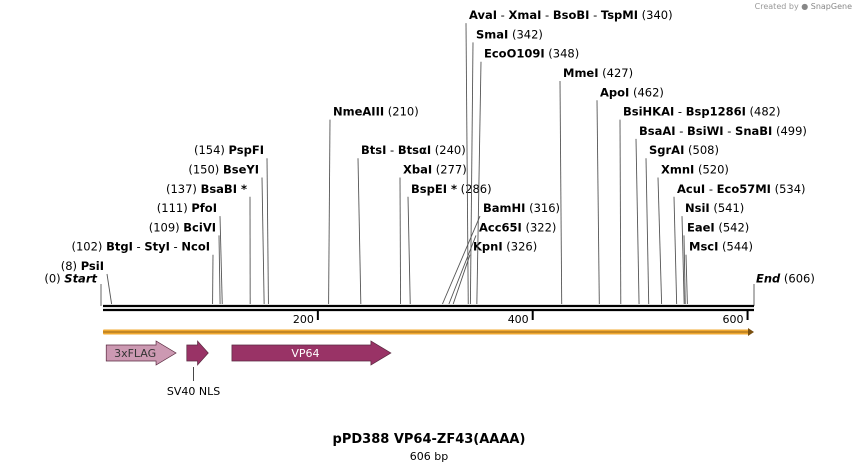  I want to click on site-pfoi: (111) PfoI, so click(190, 253).